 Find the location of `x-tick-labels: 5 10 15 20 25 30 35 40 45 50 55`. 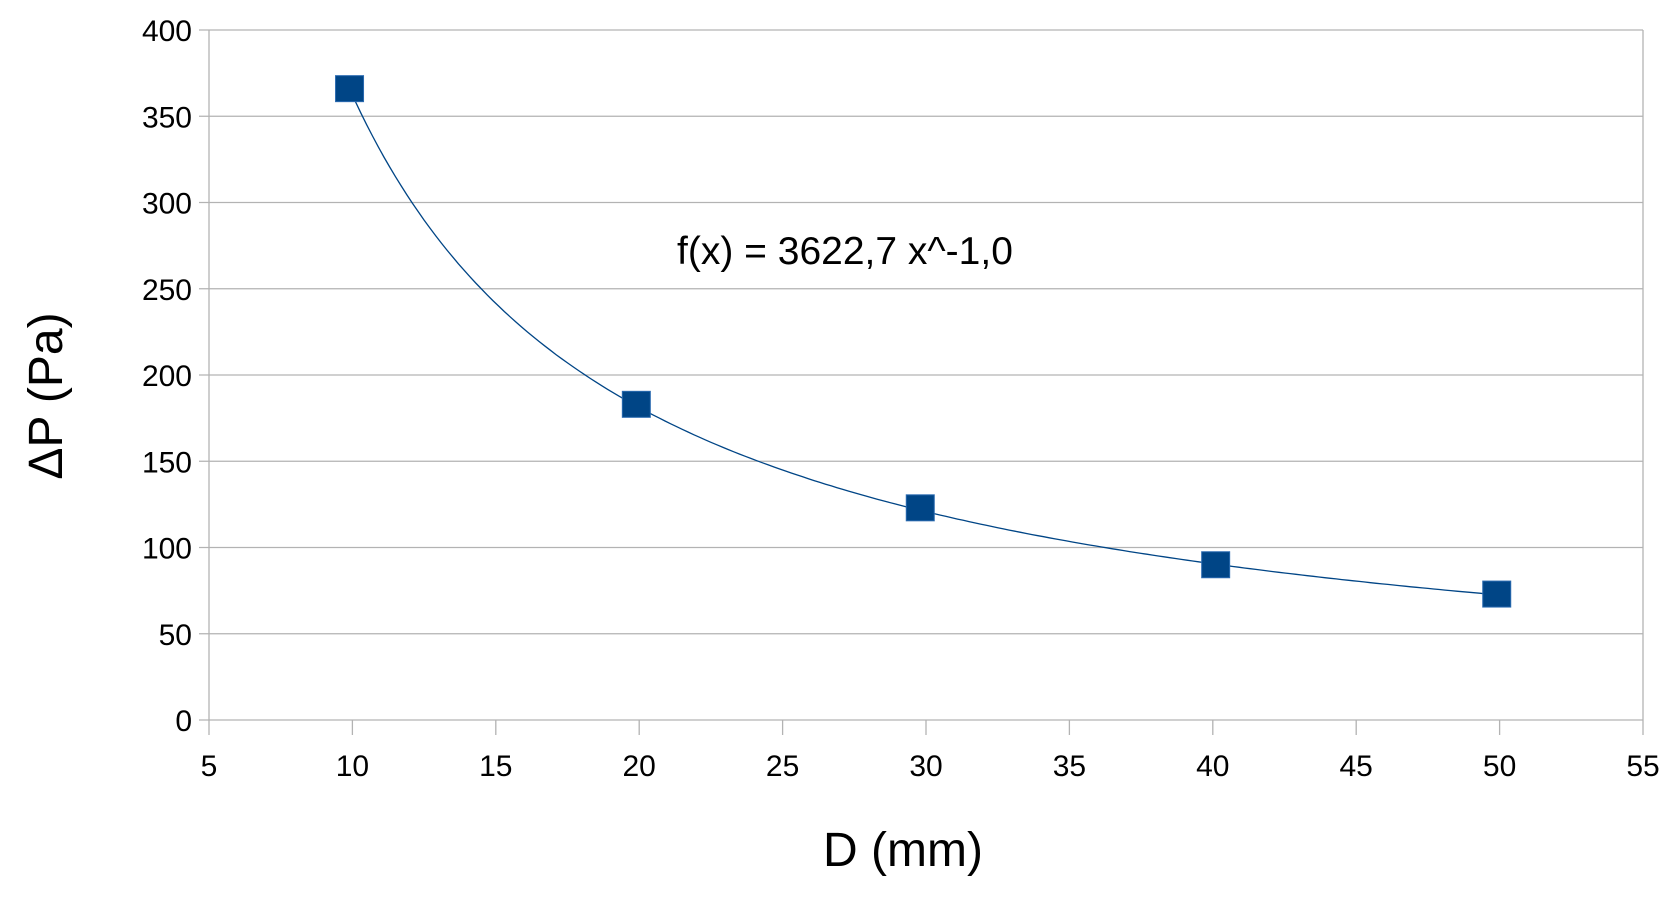

x-tick-labels: 5 10 15 20 25 30 35 40 45 50 55 is located at coordinates (930, 766).